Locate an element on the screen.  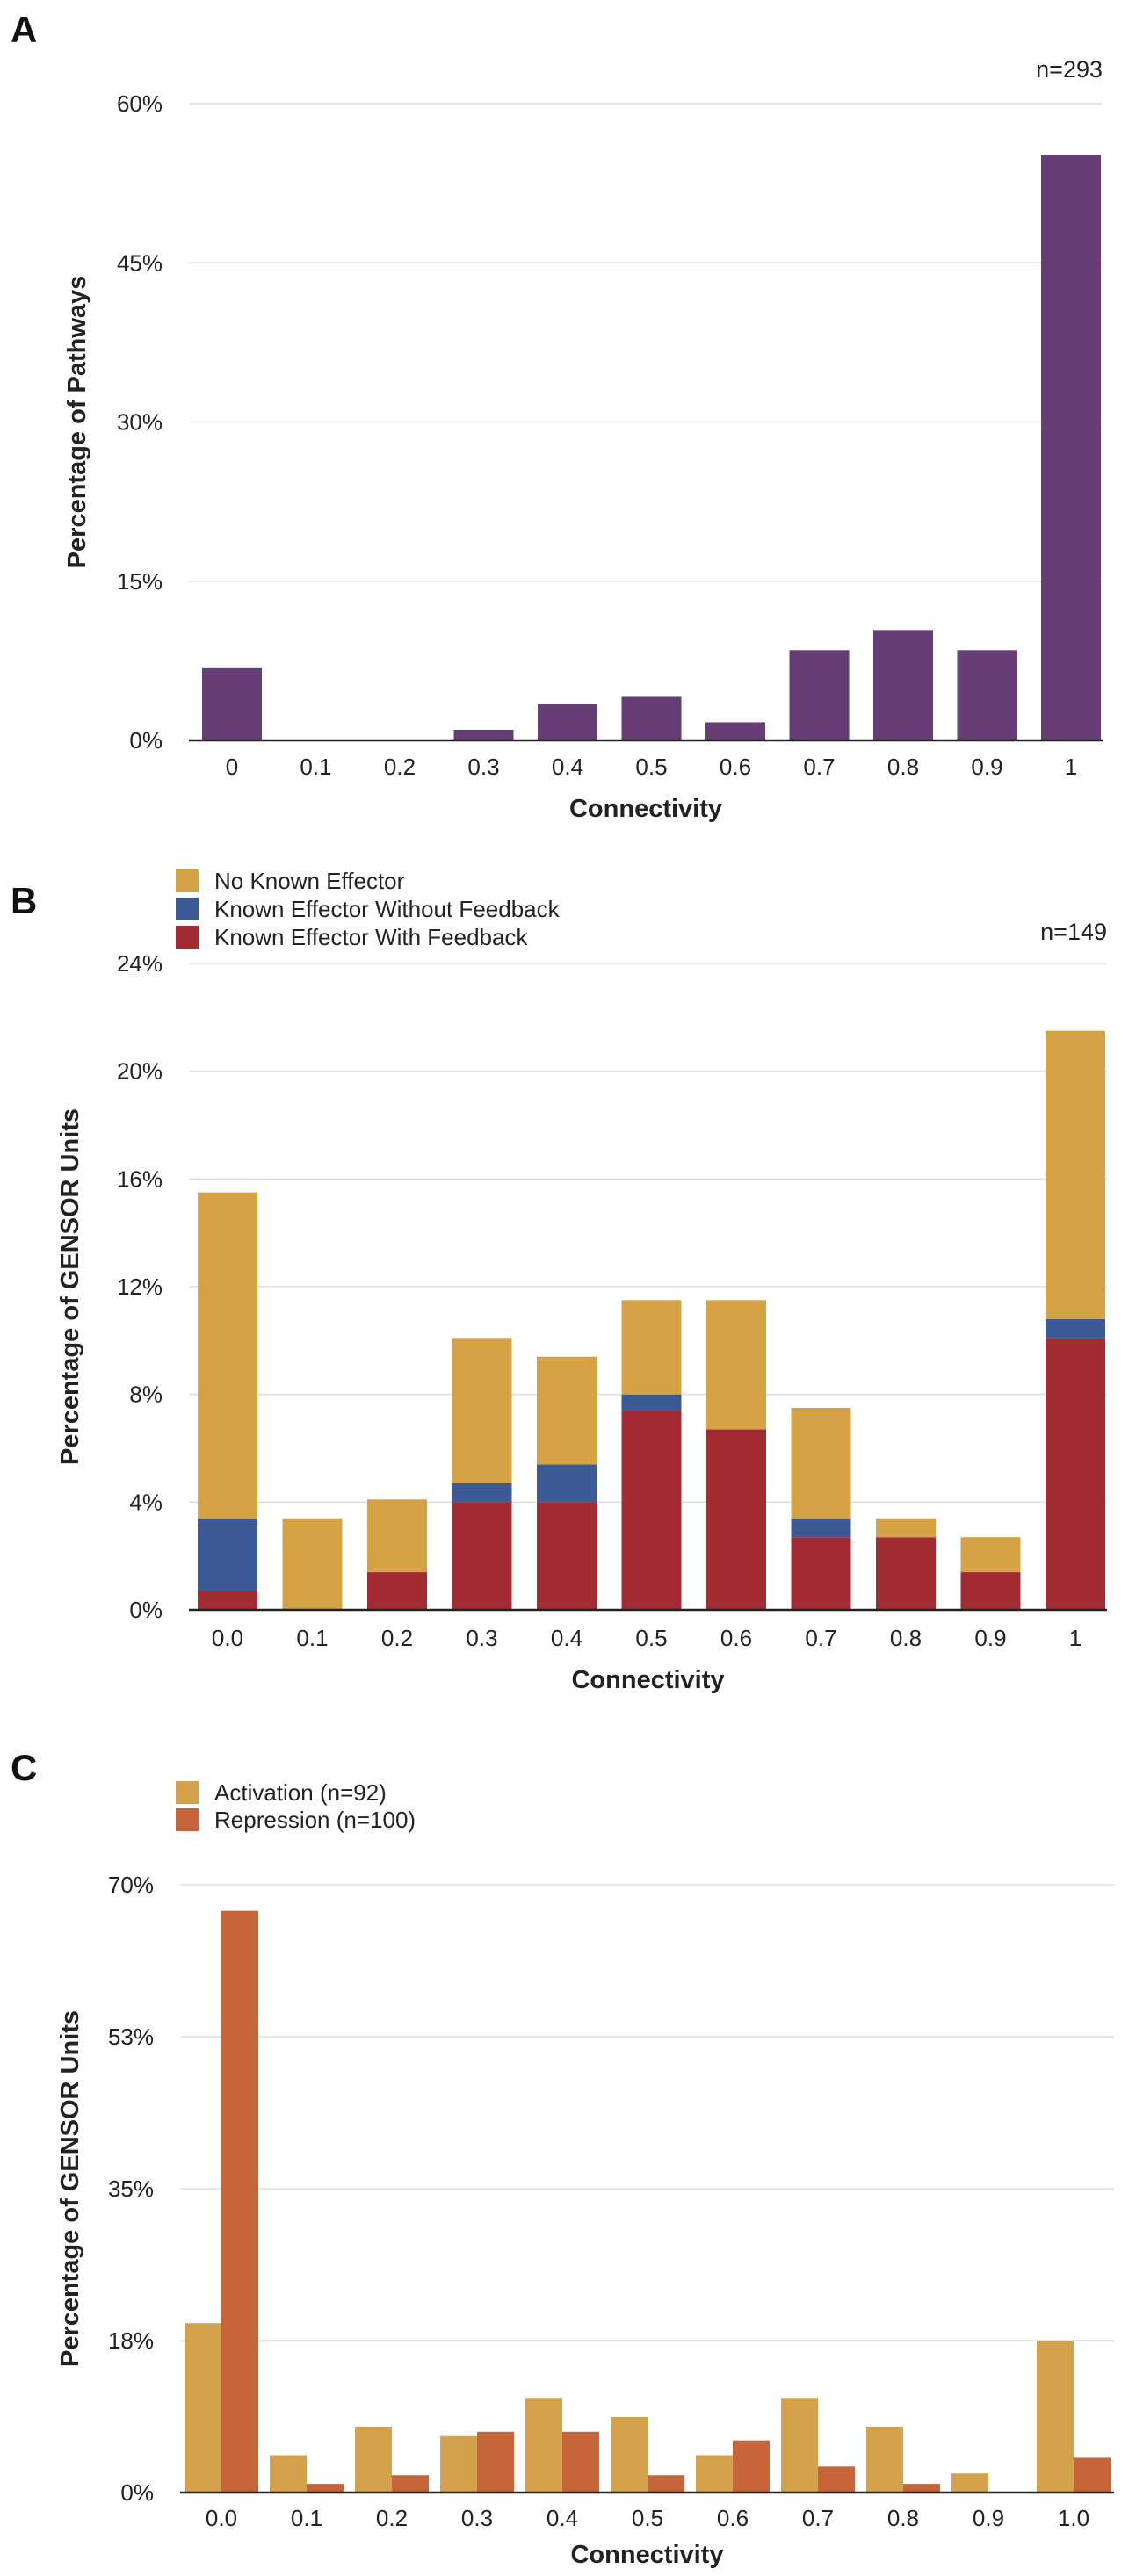
y-tick-label: 16% is located at coordinates (140, 1178).